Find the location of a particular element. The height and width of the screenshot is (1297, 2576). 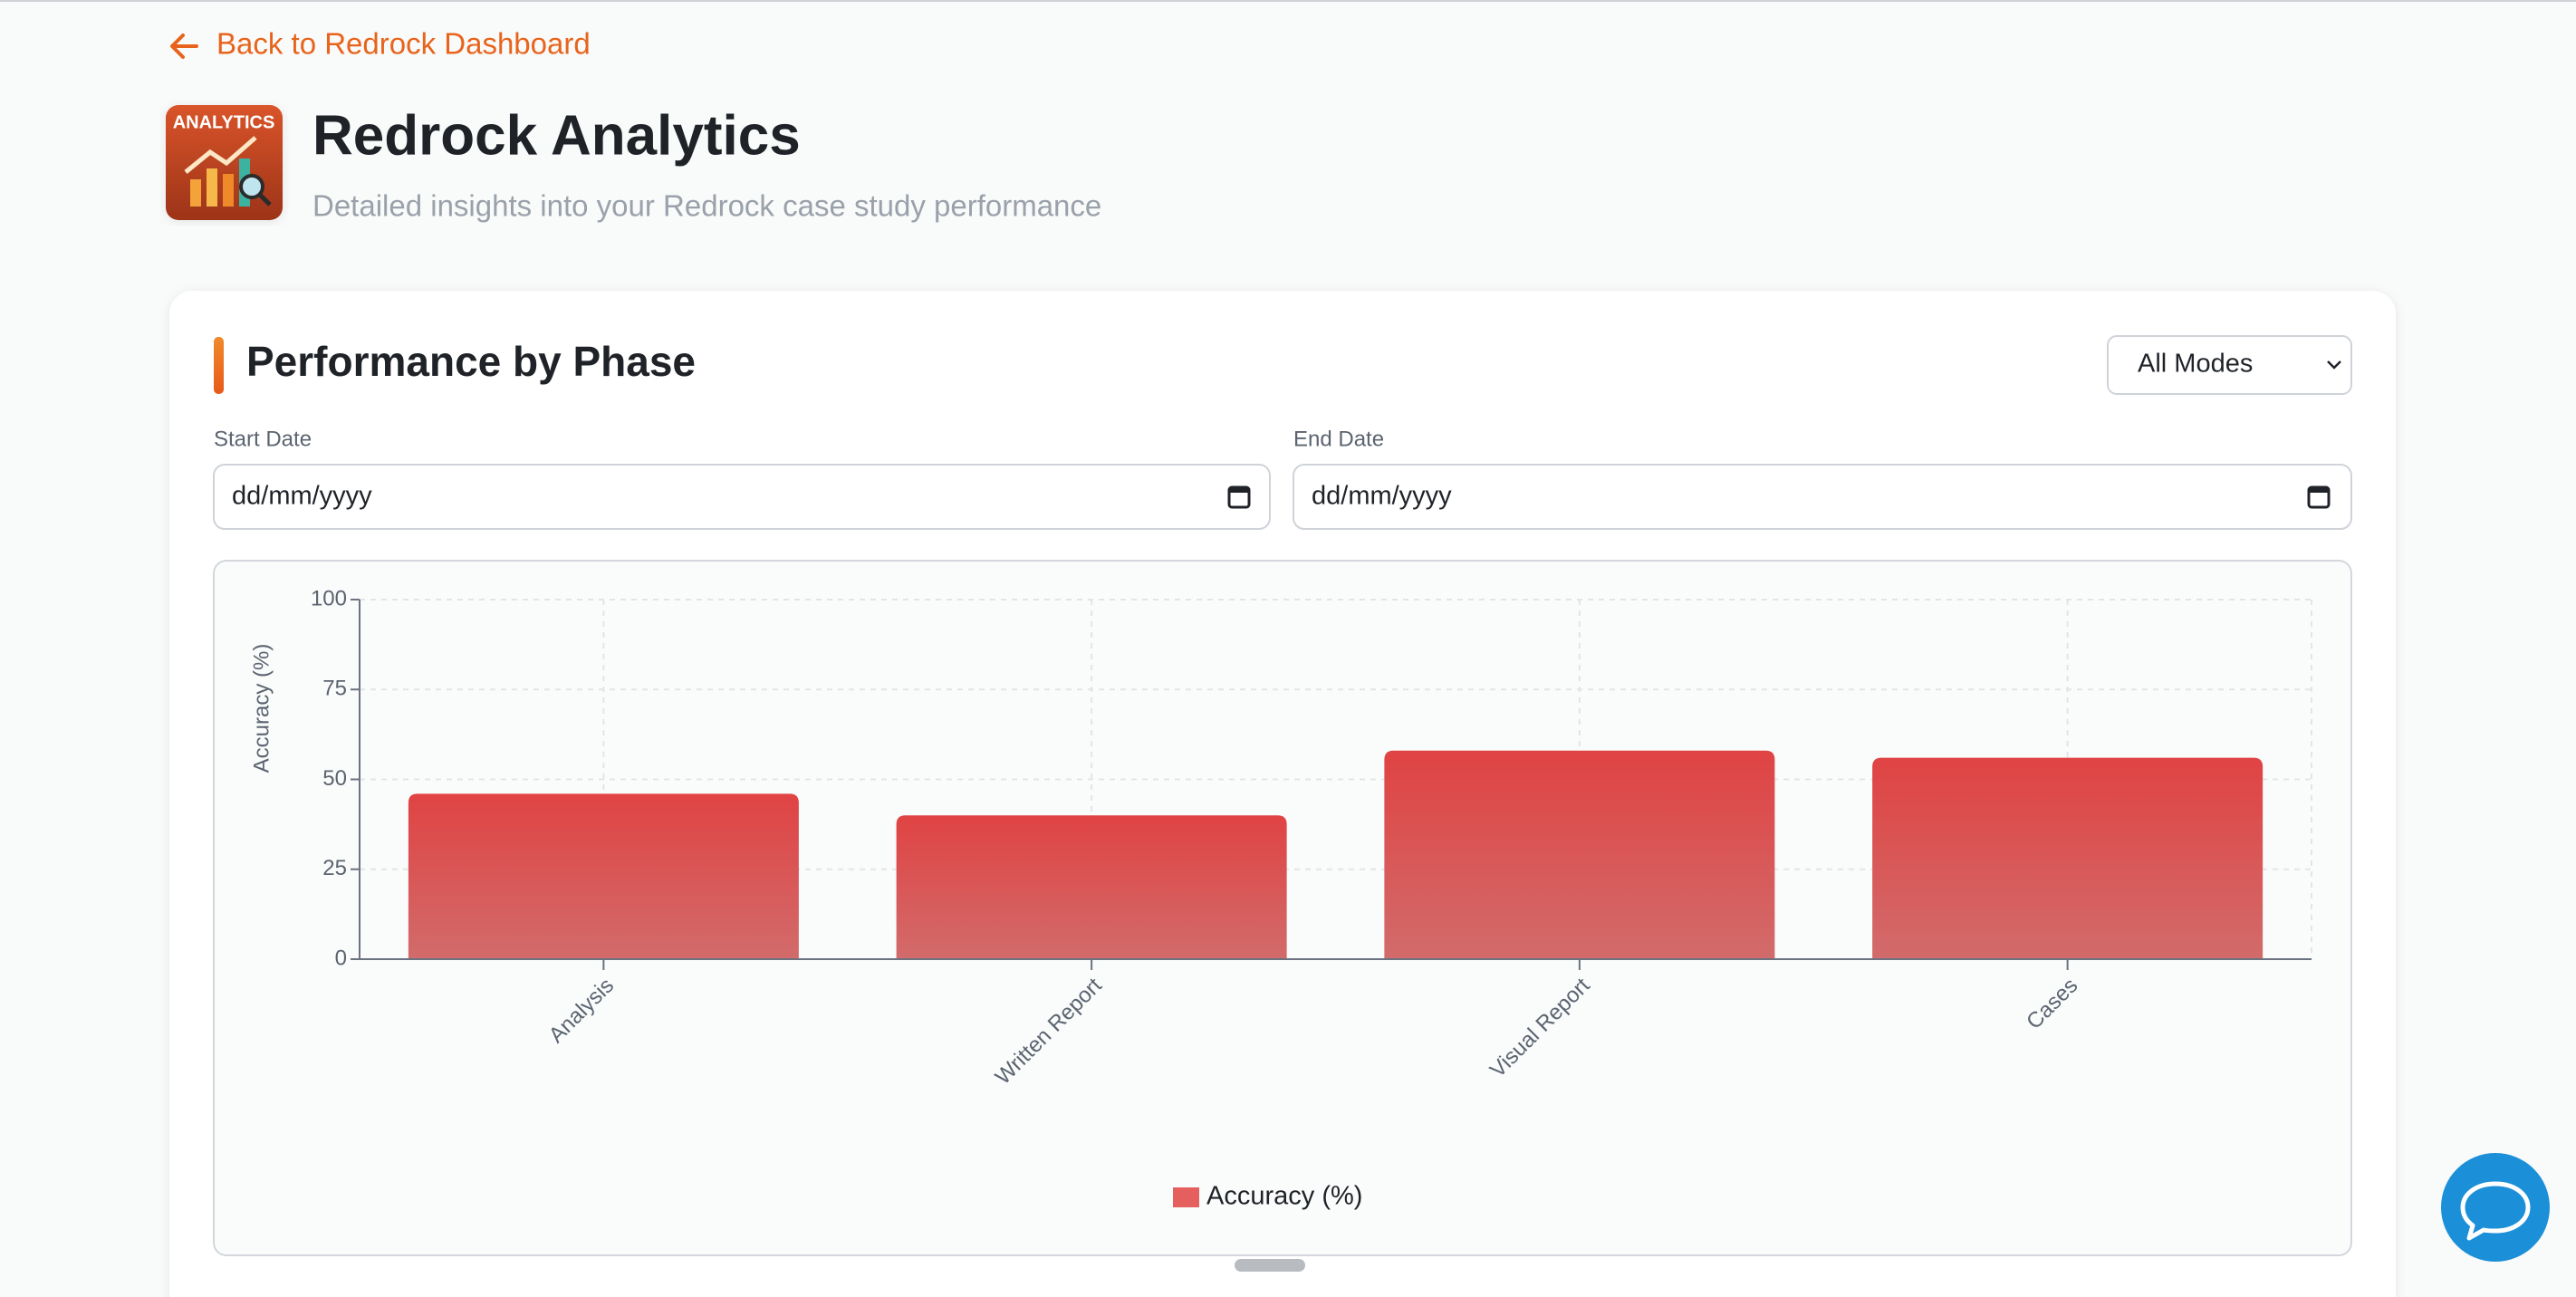

y-tick-label: 75 is located at coordinates (334, 689).